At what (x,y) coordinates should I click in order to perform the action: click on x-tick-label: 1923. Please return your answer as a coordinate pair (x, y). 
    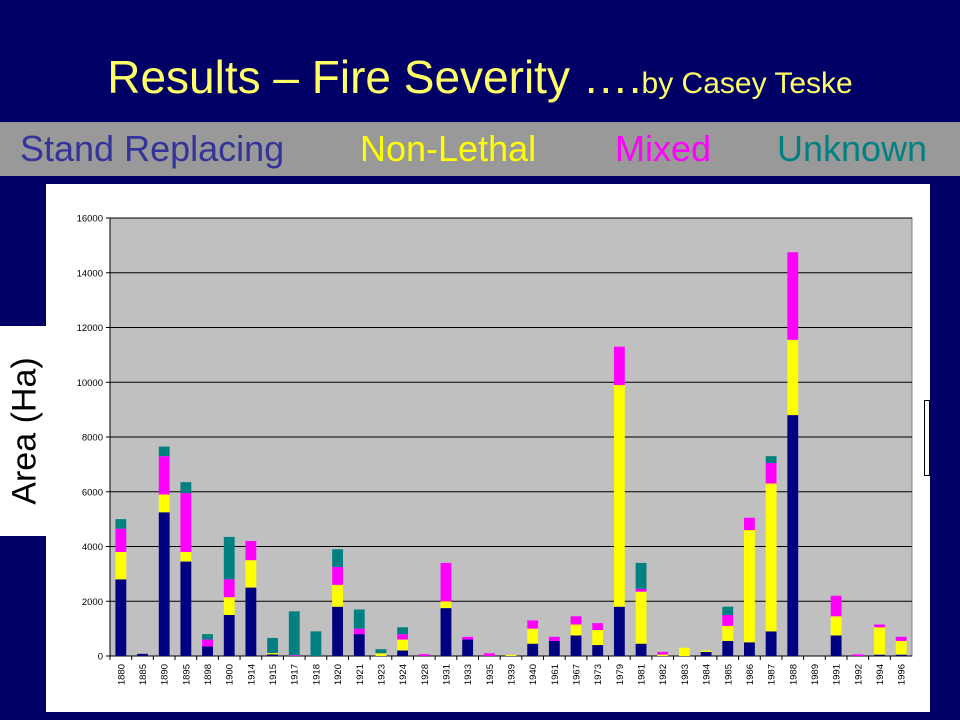
    Looking at the image, I should click on (381, 674).